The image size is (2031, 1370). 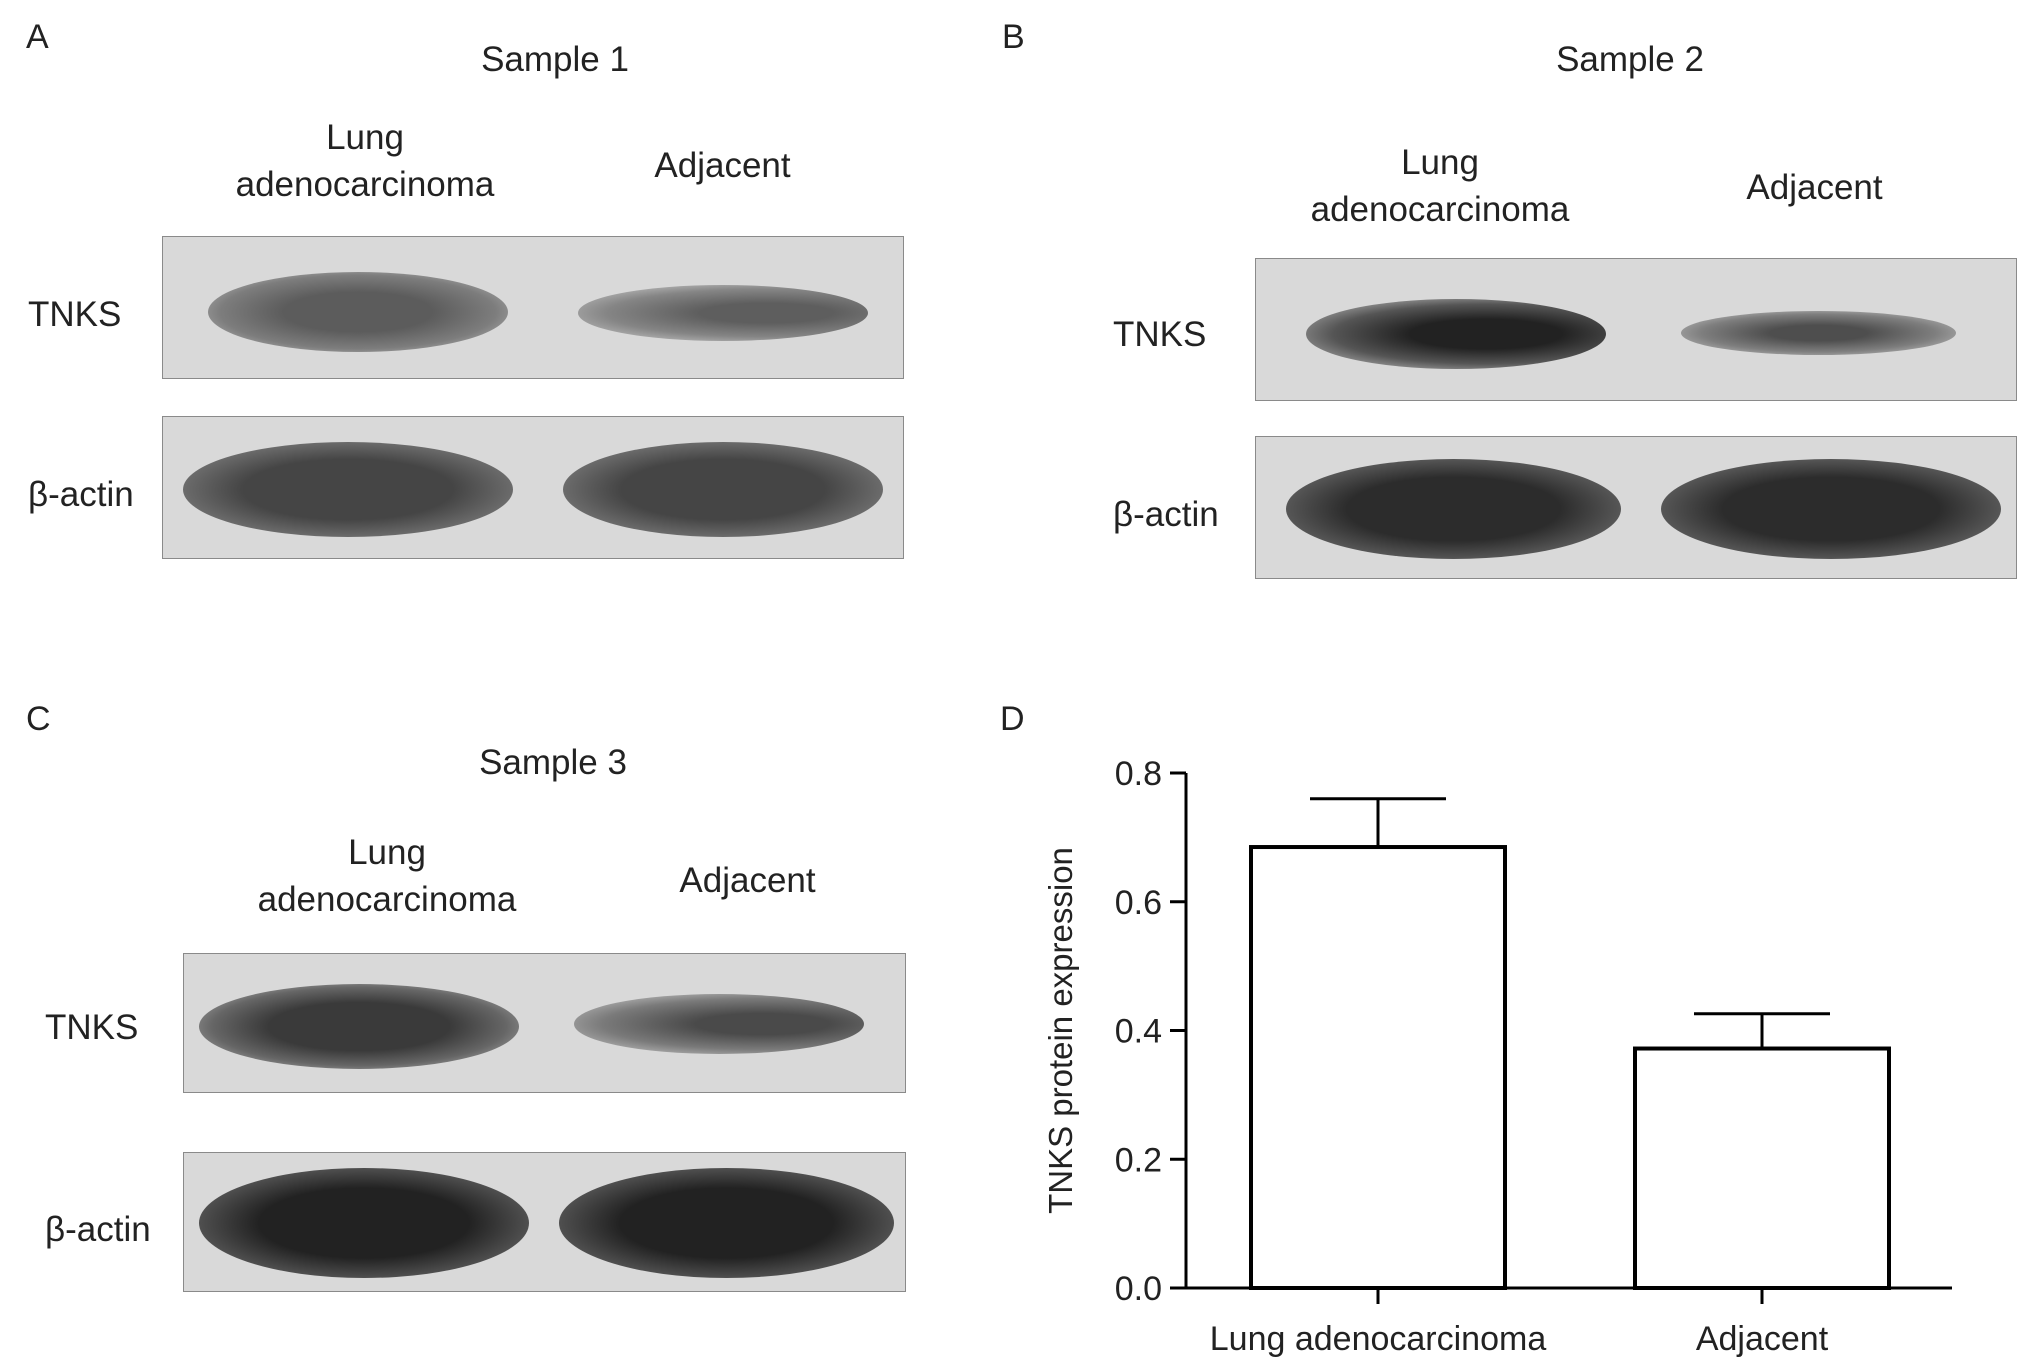 I want to click on panel-b-lane2-label: Adjacent, so click(x=1814, y=187).